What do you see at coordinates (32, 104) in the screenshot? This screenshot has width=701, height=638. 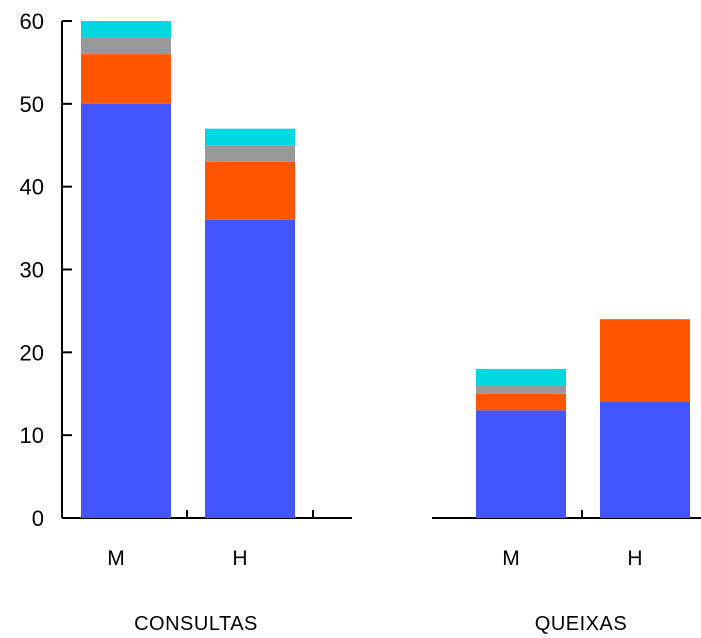 I see `y-tick-label: 50` at bounding box center [32, 104].